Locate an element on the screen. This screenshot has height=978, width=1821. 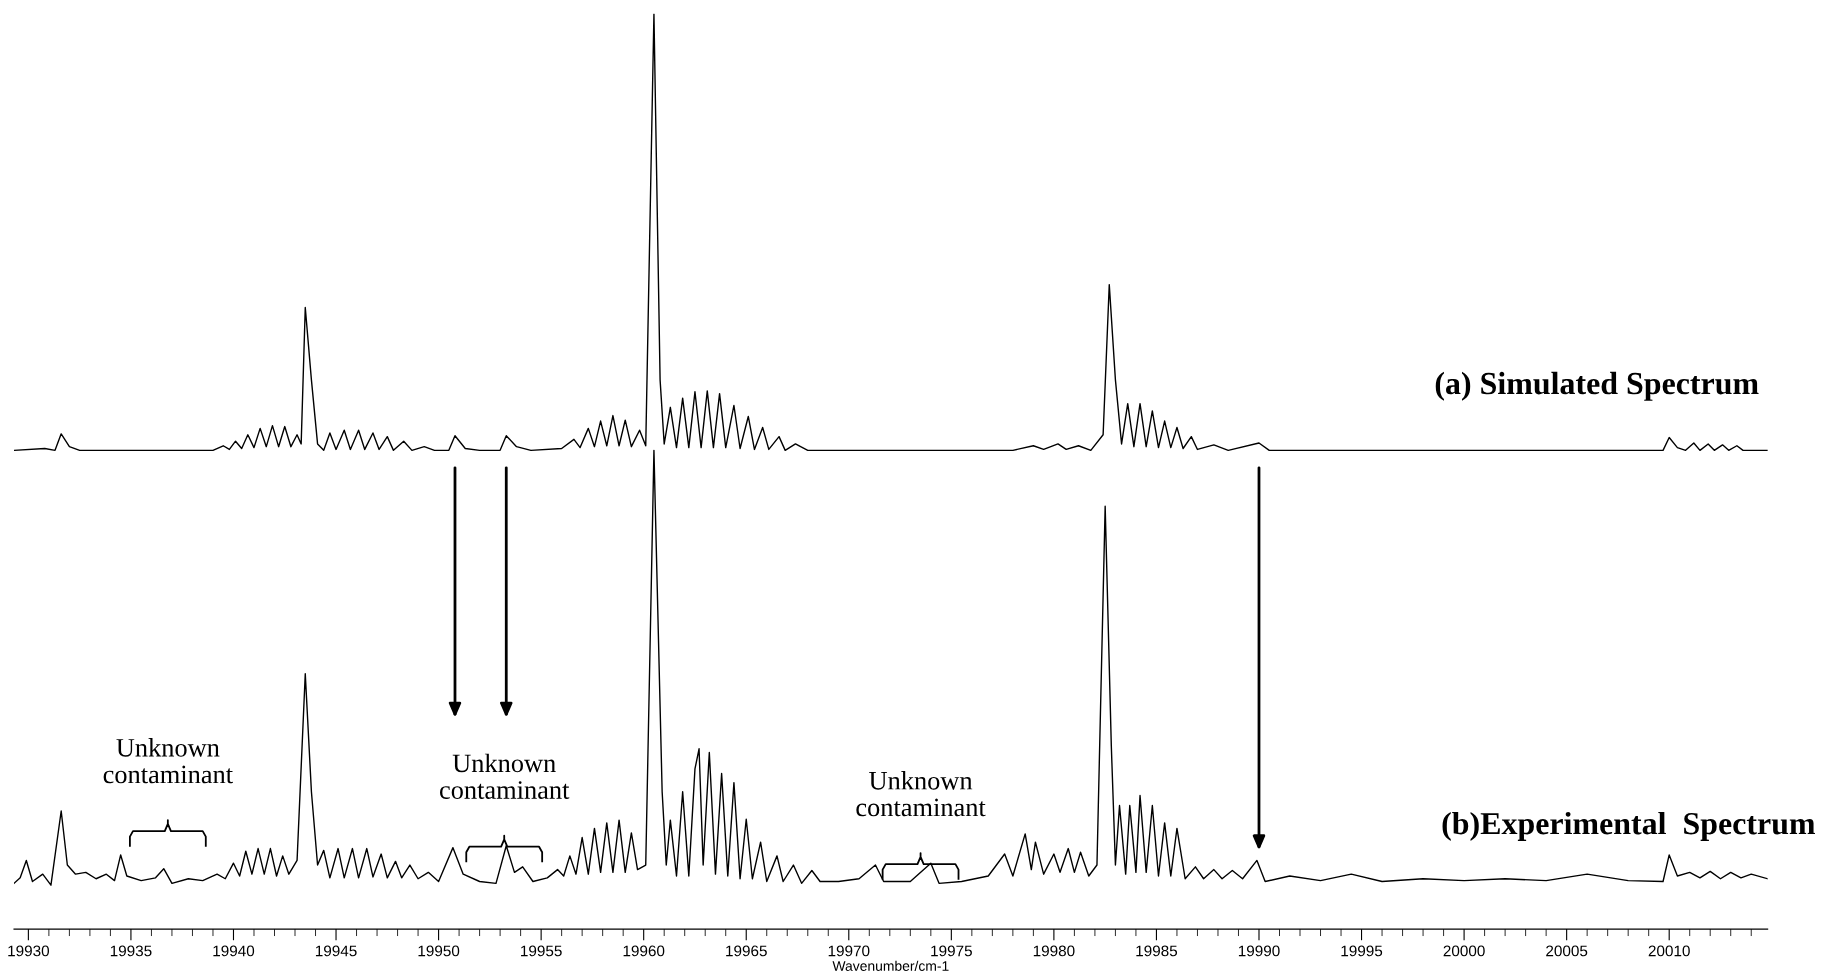
x-tick-label: 19990 is located at coordinates (1259, 951).